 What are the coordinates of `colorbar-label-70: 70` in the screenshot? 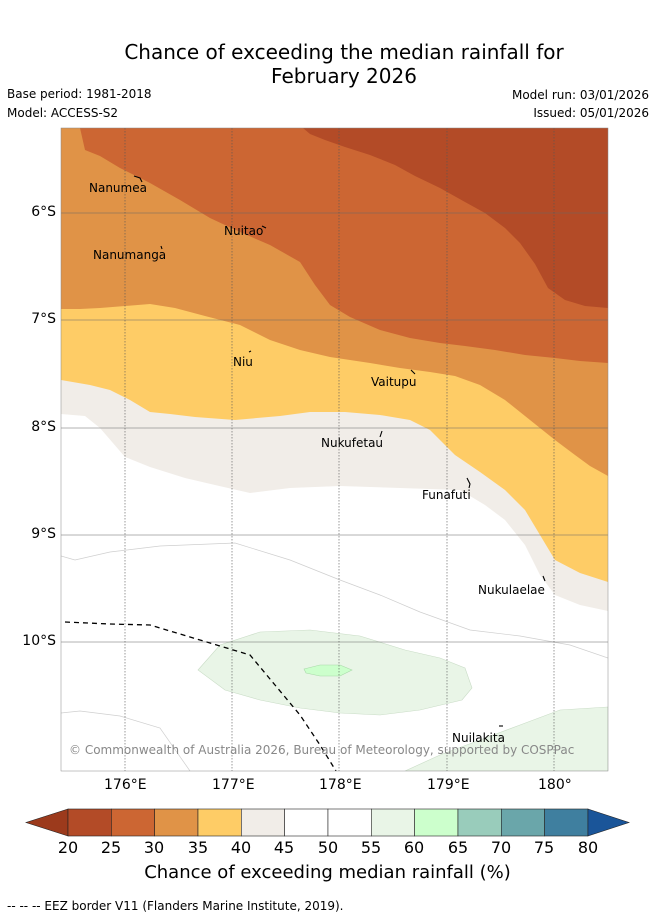 It's located at (501, 847).